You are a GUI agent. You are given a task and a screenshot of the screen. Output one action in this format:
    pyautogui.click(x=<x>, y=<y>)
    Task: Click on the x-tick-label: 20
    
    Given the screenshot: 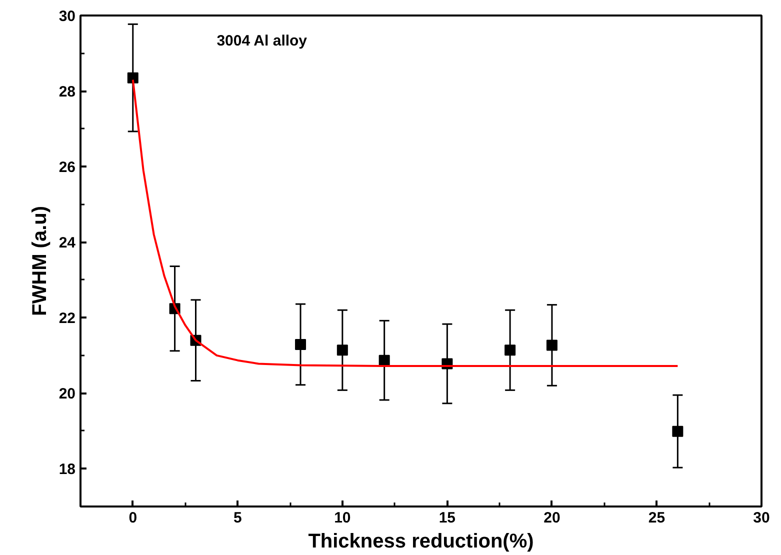 What is the action you would take?
    pyautogui.click(x=552, y=518)
    